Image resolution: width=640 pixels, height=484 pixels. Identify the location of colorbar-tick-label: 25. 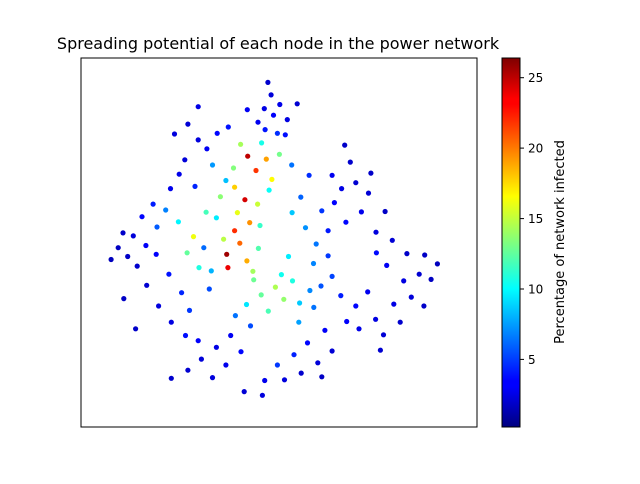
(535, 78).